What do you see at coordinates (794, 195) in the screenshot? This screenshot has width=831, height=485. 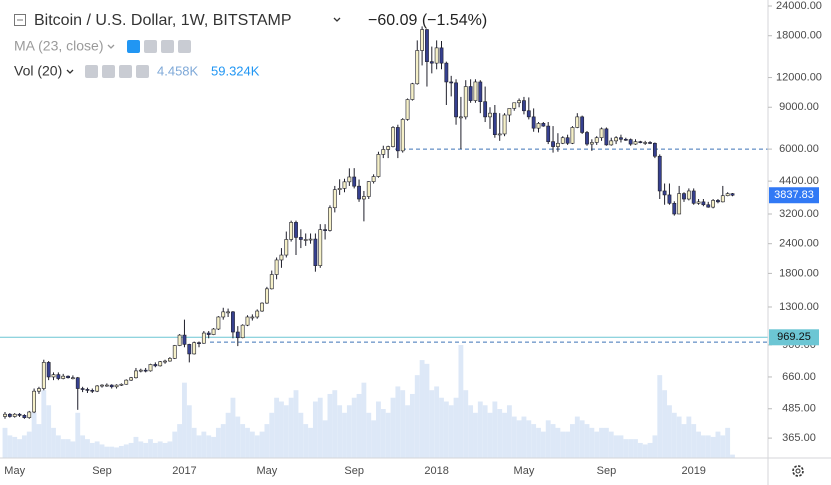 I see `last-price-box` at bounding box center [794, 195].